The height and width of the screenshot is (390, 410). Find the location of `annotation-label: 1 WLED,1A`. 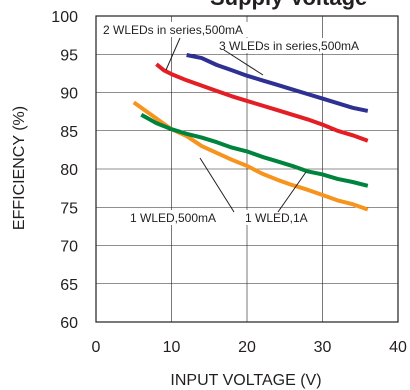

annotation-label: 1 WLED,1A is located at coordinates (276, 218).